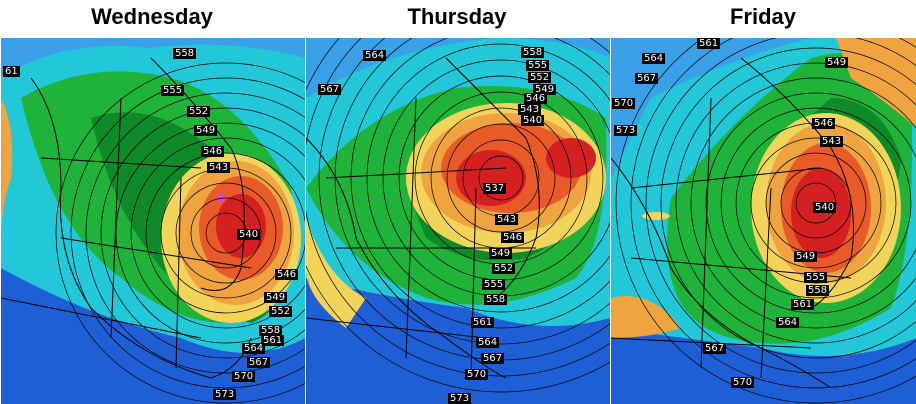 Image resolution: width=916 pixels, height=404 pixels. I want to click on northeast-orange-region, so click(876, 83).